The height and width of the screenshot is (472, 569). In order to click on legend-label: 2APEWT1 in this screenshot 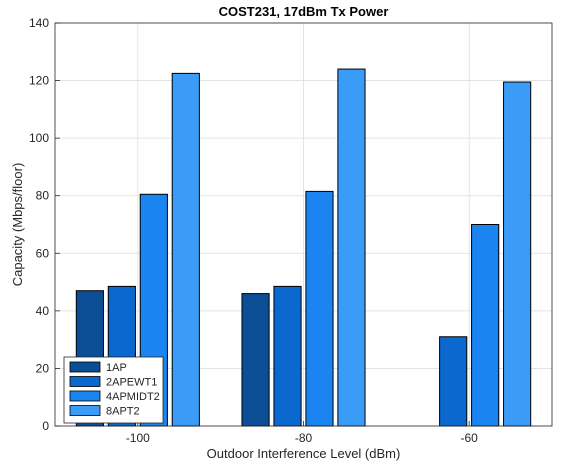, I will do `click(131, 383)`.